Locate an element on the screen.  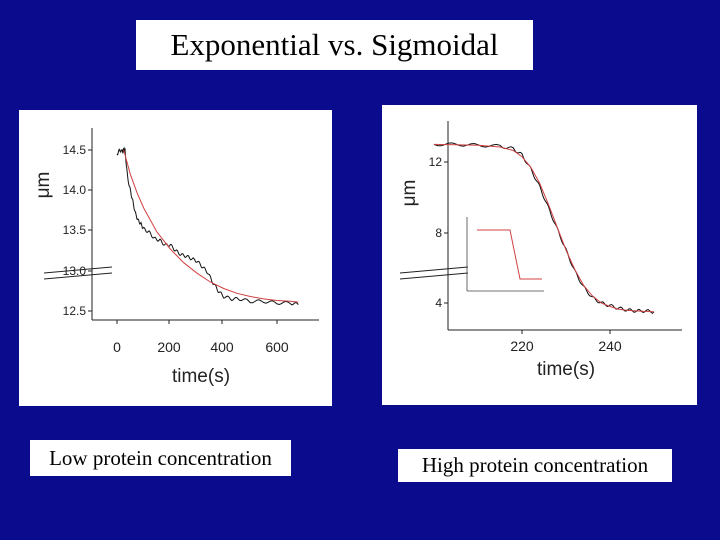
x-tick-label: 240 is located at coordinates (610, 346).